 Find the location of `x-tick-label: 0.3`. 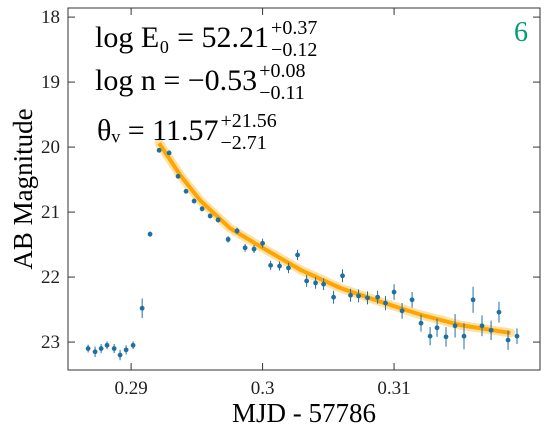

x-tick-label: 0.3 is located at coordinates (263, 388).